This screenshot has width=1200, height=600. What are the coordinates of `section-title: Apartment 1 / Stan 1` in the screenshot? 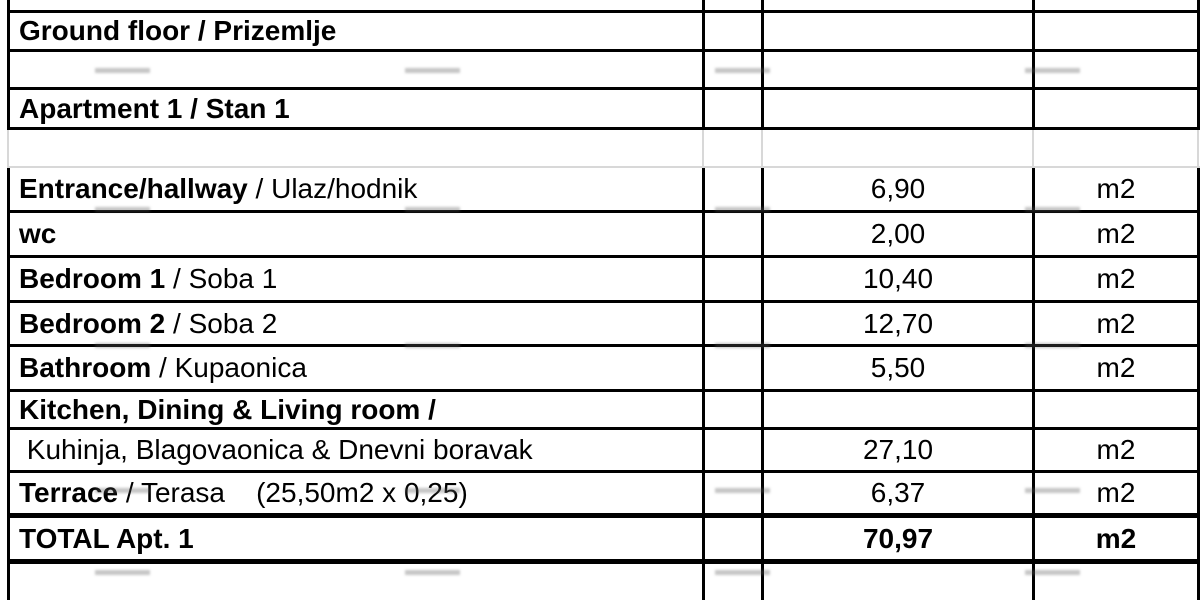 It's located at (154, 108).